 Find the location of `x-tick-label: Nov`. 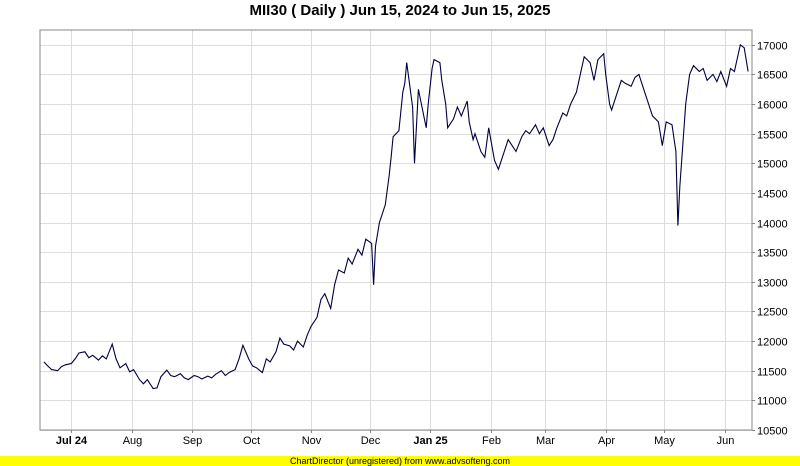

x-tick-label: Nov is located at coordinates (312, 441).